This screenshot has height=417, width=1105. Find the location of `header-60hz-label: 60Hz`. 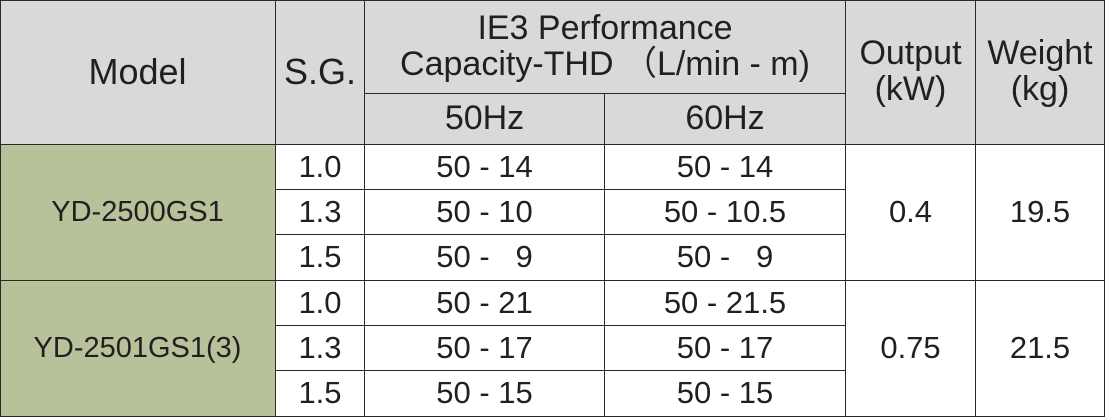

header-60hz-label: 60Hz is located at coordinates (725, 118).